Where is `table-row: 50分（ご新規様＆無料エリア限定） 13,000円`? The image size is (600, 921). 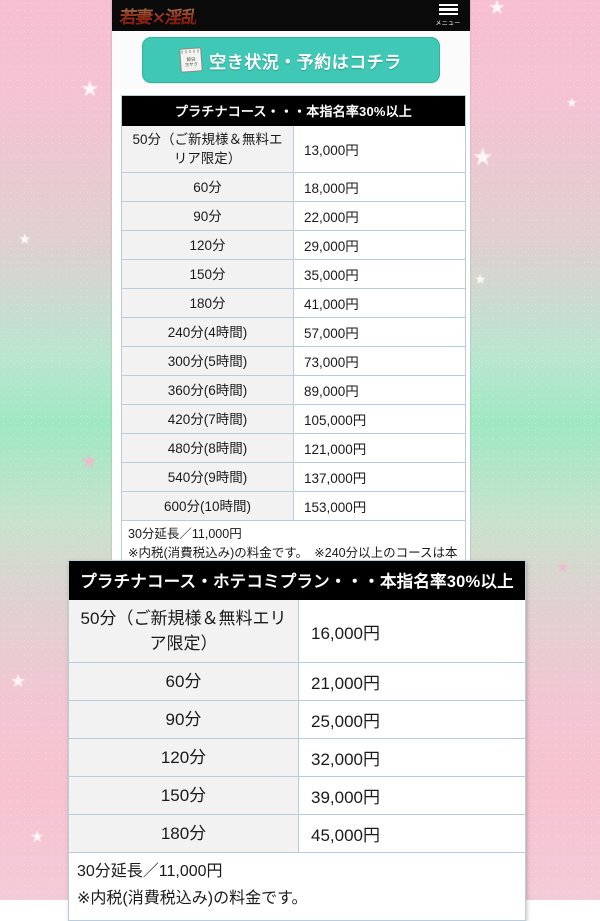
table-row: 50分（ご新規様＆無料エリア限定） 13,000円 is located at coordinates (293, 149).